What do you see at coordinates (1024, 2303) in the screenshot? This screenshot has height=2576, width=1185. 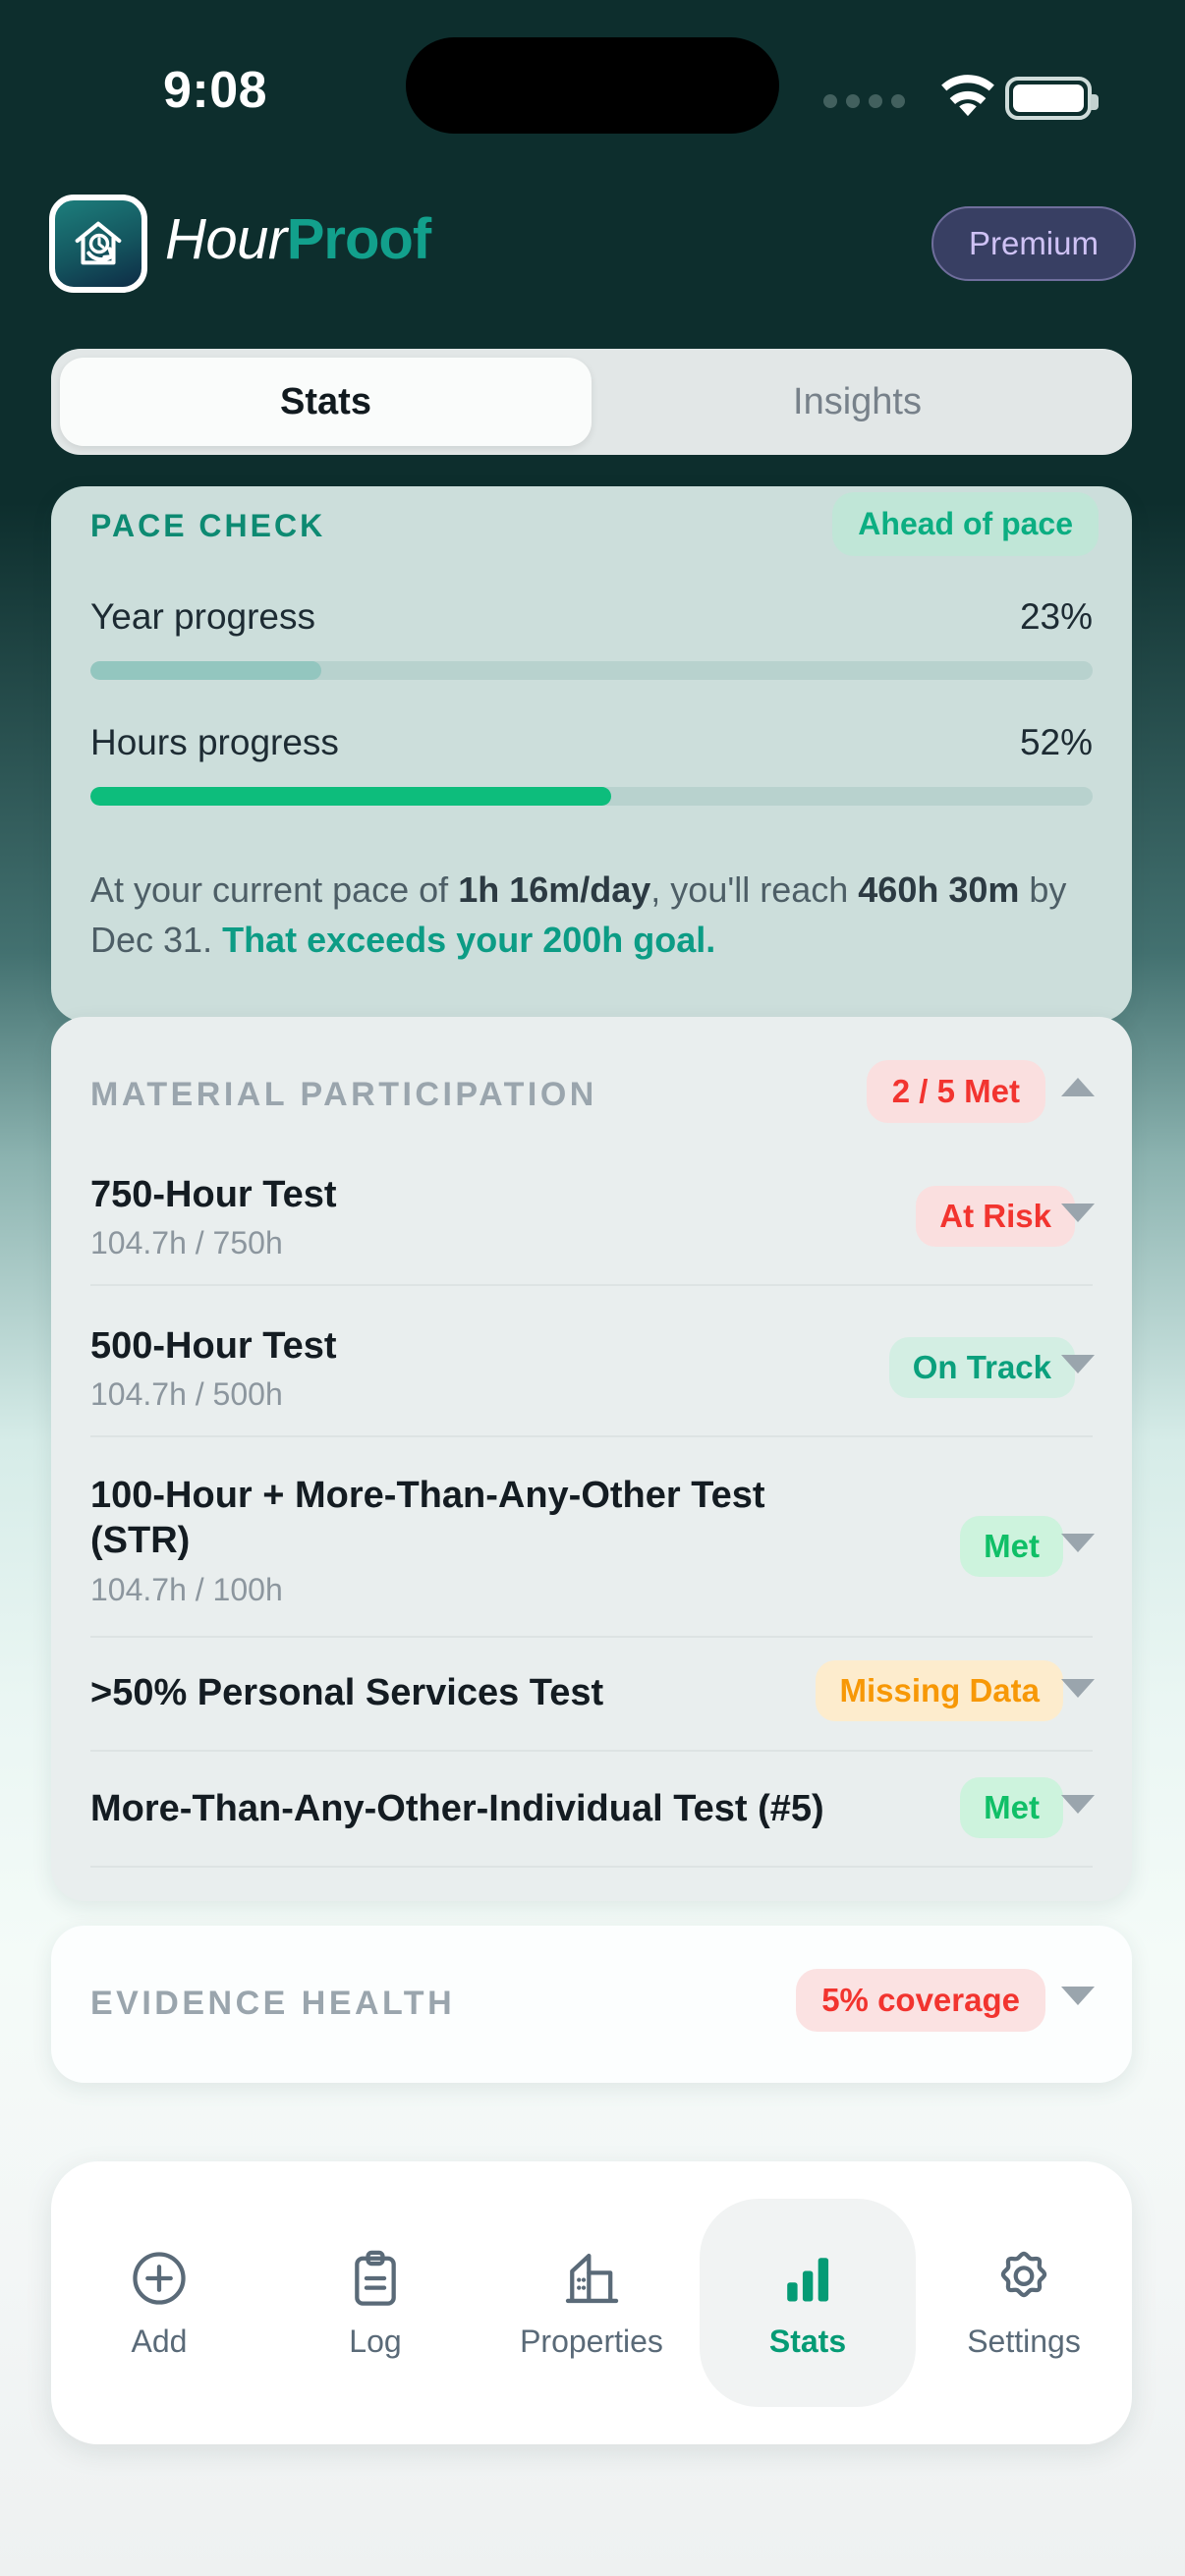 I see `nav-item-settings: Settings` at bounding box center [1024, 2303].